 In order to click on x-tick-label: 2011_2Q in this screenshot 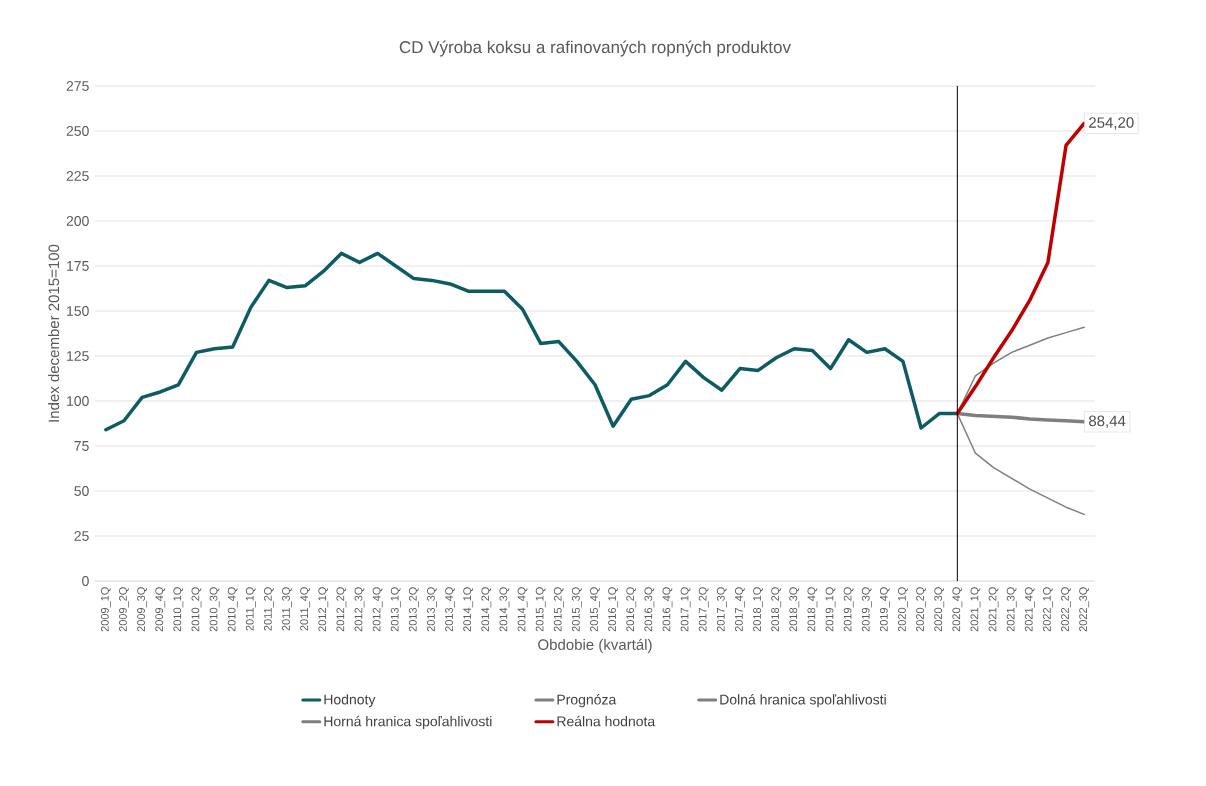, I will do `click(268, 609)`.